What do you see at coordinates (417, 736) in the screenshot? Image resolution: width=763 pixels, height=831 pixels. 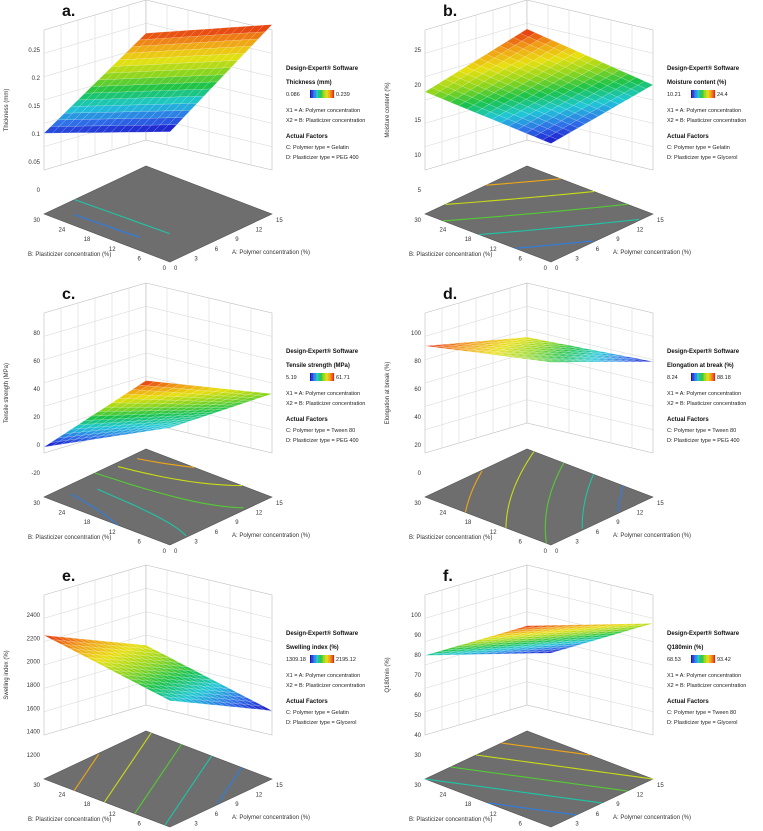 I see `z-tick-label: 40` at bounding box center [417, 736].